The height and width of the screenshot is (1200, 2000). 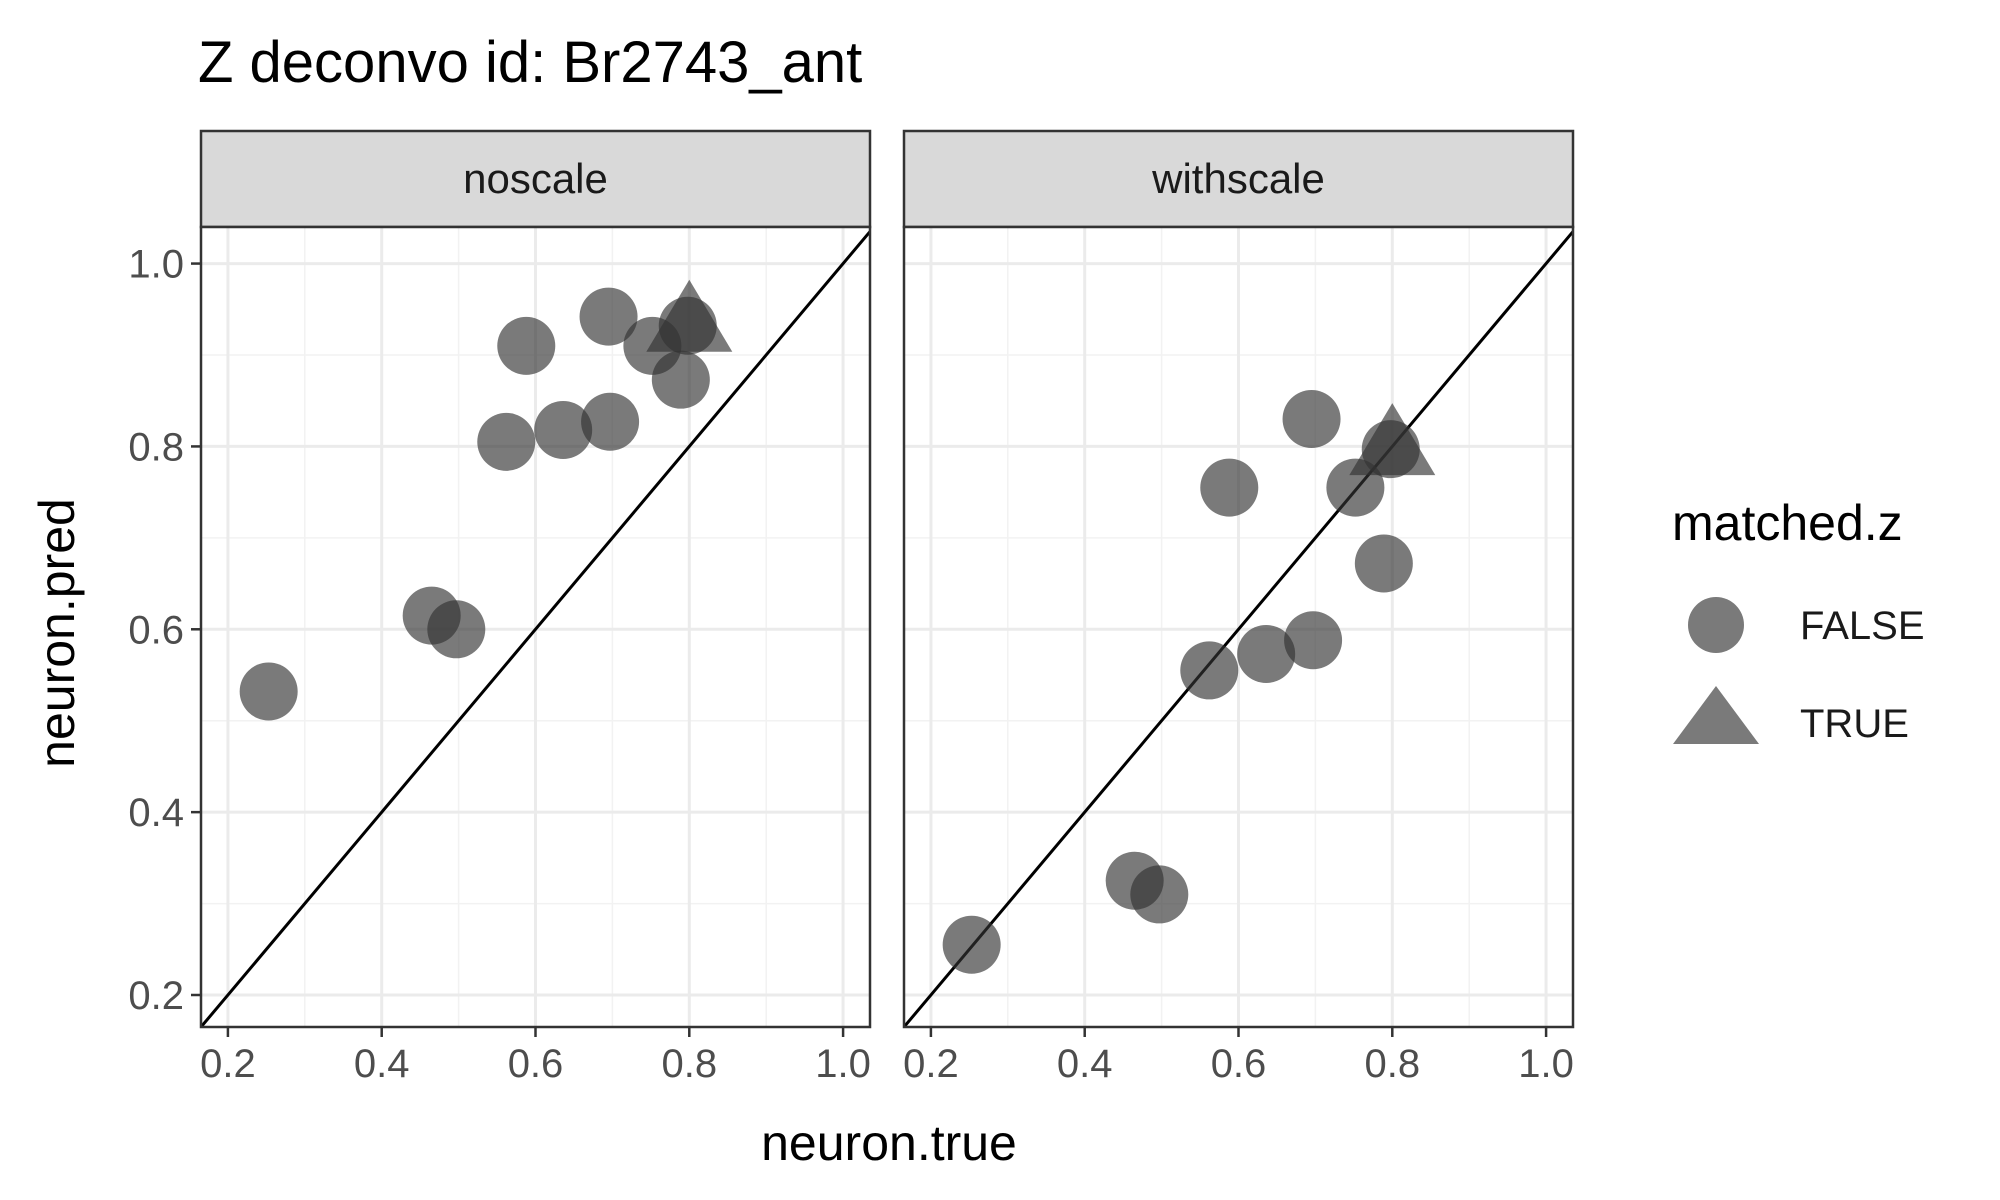 I want to click on facet-strip-label: noscale, so click(x=535, y=178).